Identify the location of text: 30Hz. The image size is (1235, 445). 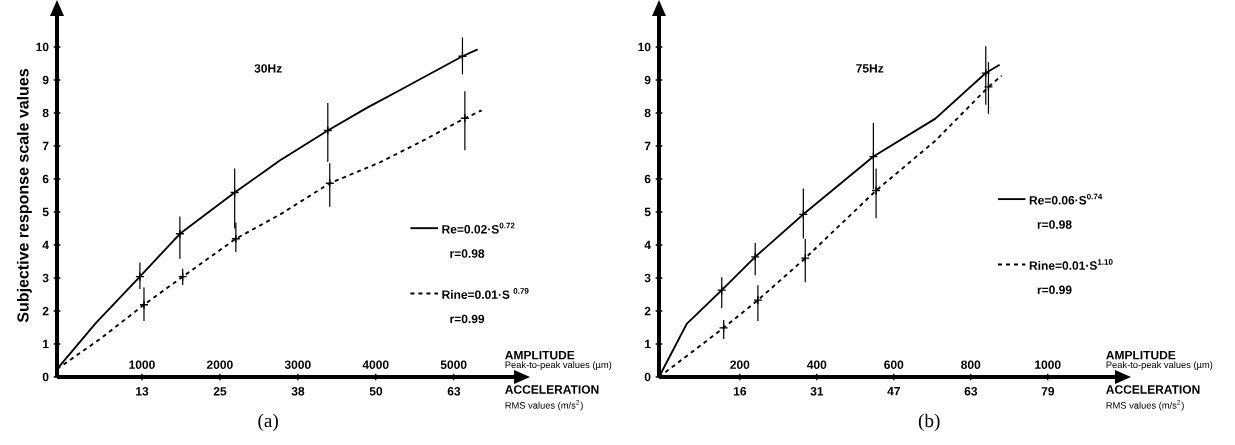
(268, 68).